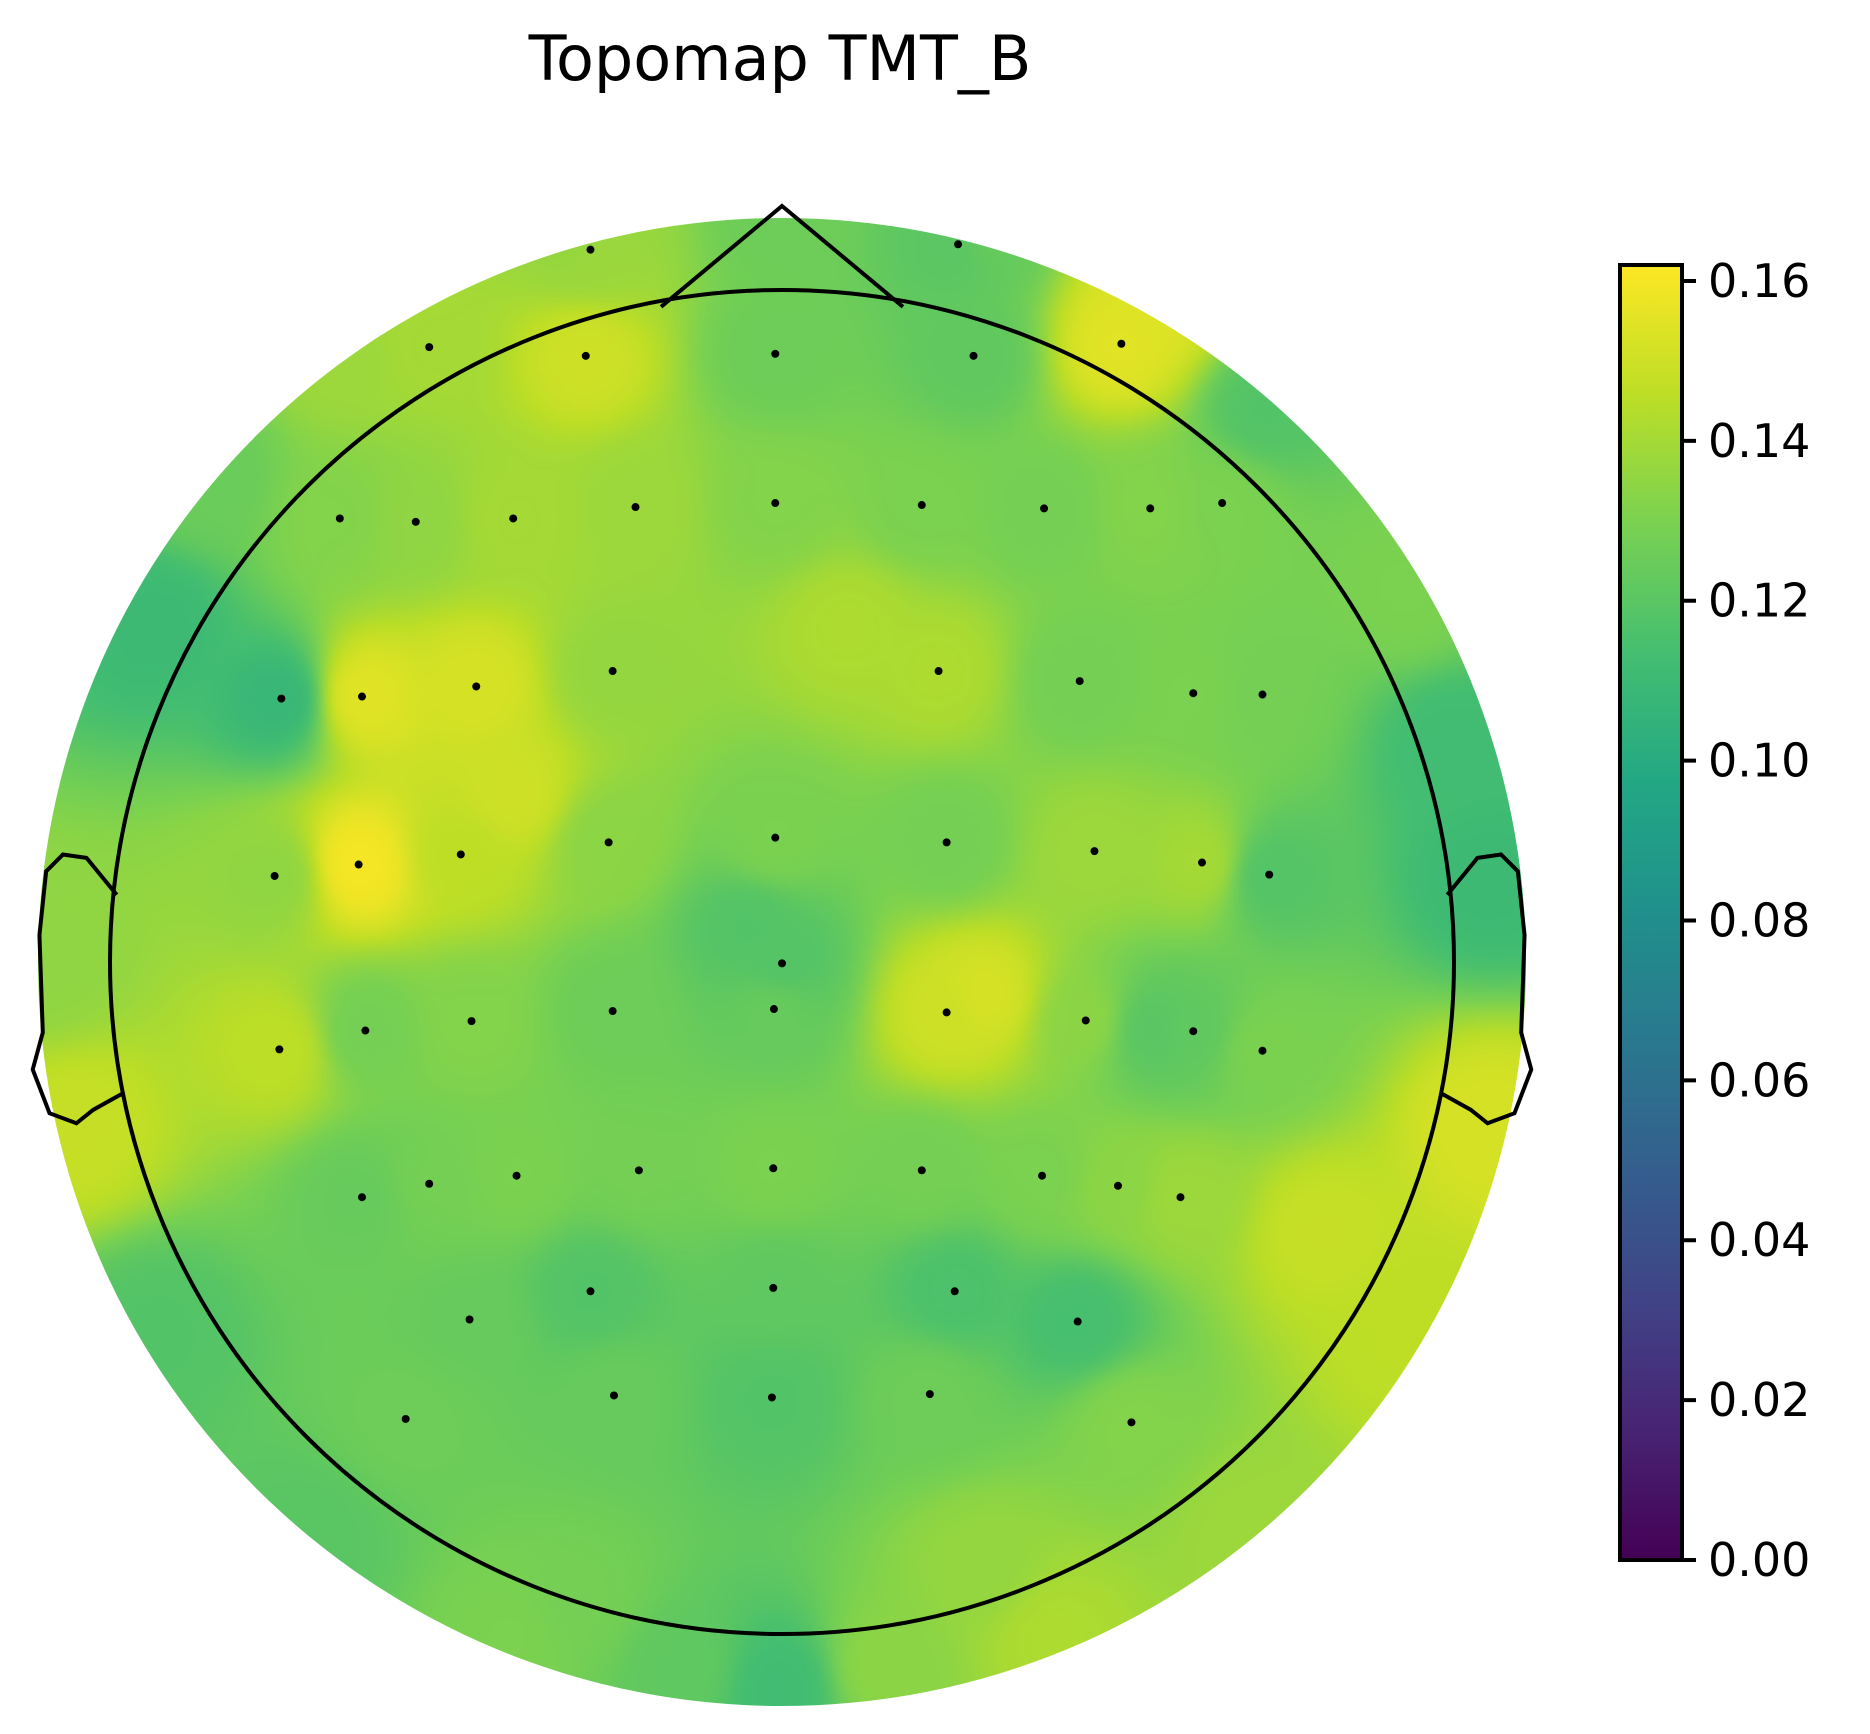  I want to click on nose-outline, so click(782, 256).